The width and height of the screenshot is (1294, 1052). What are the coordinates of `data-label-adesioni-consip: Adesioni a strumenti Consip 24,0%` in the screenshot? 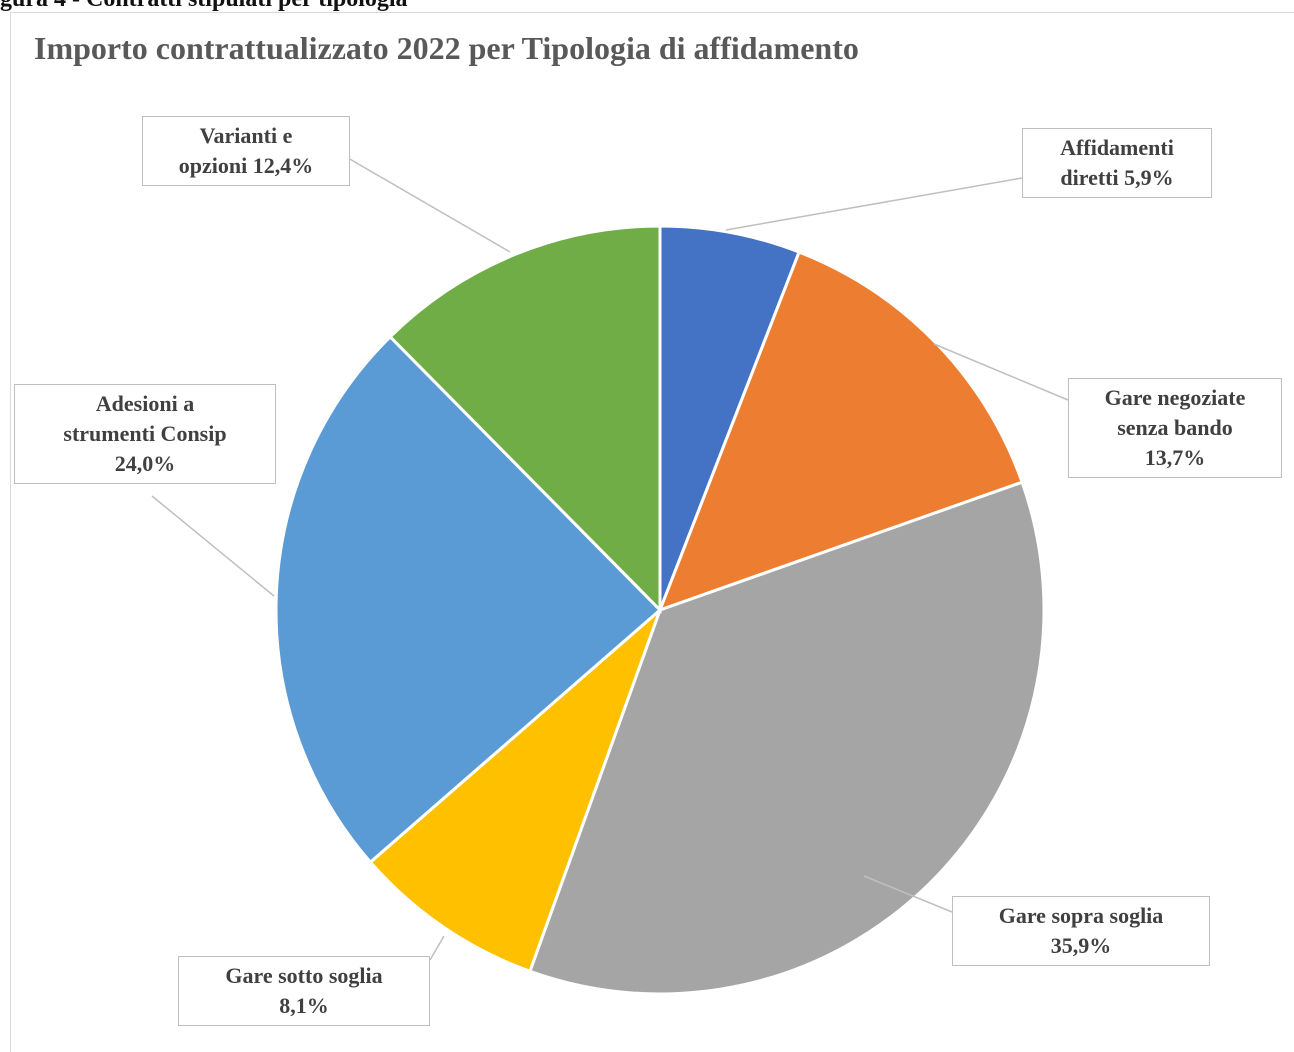 It's located at (145, 434).